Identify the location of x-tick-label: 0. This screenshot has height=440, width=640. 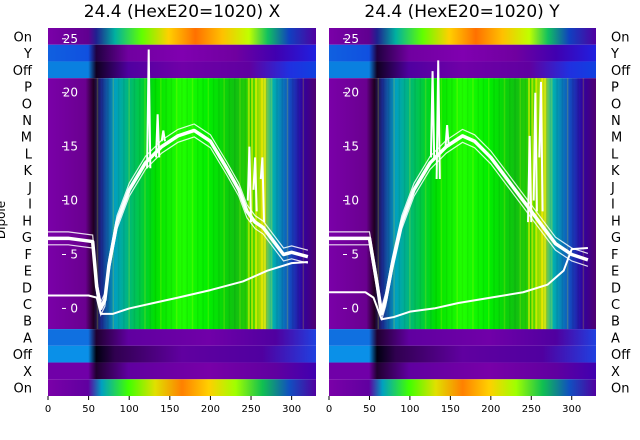
(329, 409).